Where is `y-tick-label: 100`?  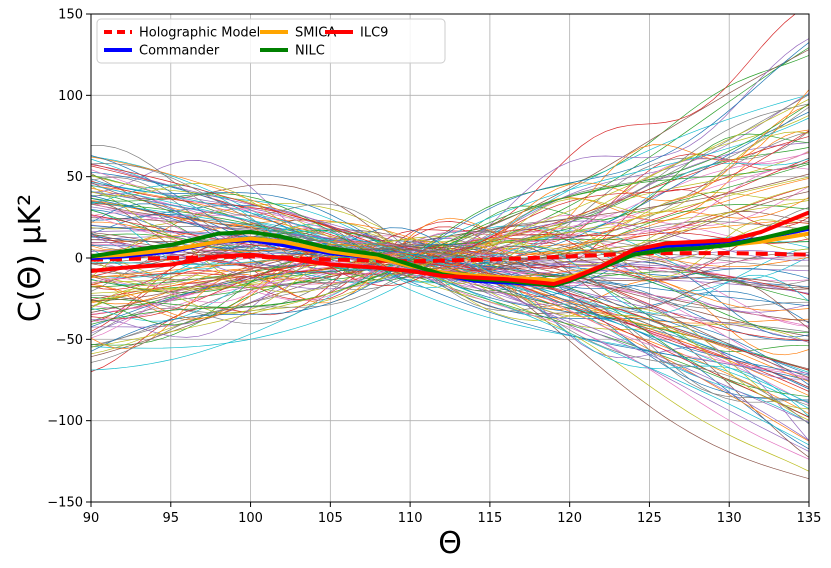 y-tick-label: 100 is located at coordinates (70, 96).